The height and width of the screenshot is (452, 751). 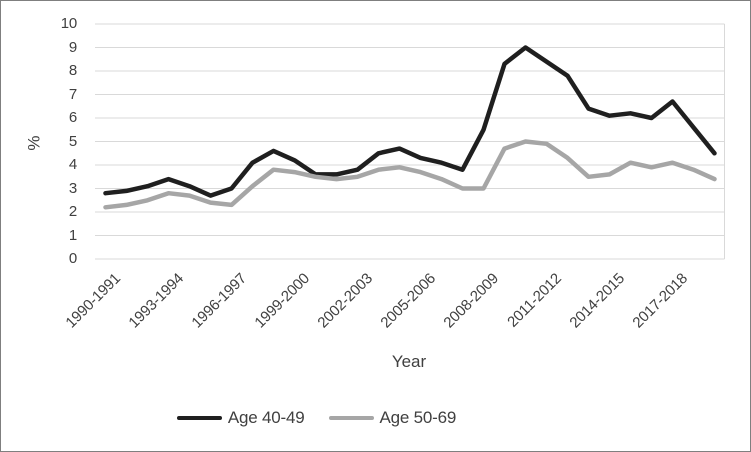 I want to click on y-tick-label-8: 8, so click(x=72, y=70).